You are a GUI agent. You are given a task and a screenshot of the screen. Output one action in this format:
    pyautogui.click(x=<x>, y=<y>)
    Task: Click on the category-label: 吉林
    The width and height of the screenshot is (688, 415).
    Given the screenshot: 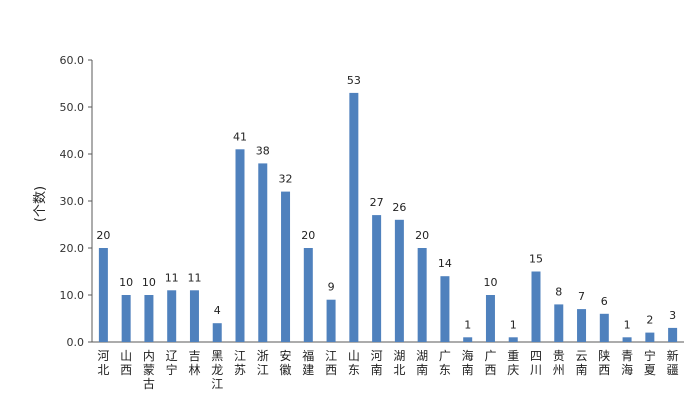 What is the action you would take?
    pyautogui.click(x=194, y=363)
    